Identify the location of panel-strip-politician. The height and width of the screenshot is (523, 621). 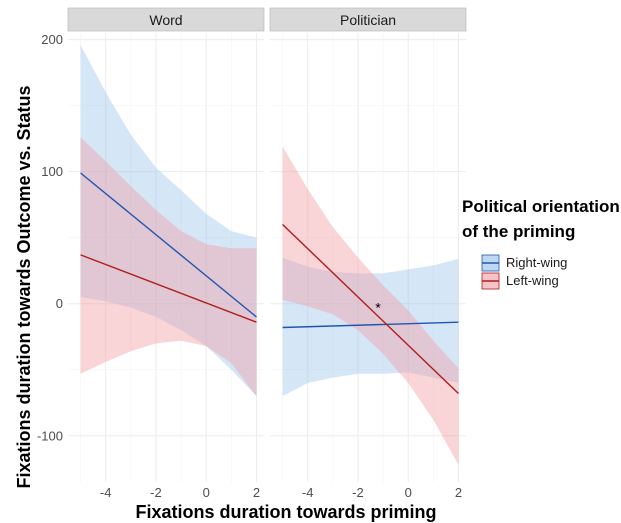
(368, 19).